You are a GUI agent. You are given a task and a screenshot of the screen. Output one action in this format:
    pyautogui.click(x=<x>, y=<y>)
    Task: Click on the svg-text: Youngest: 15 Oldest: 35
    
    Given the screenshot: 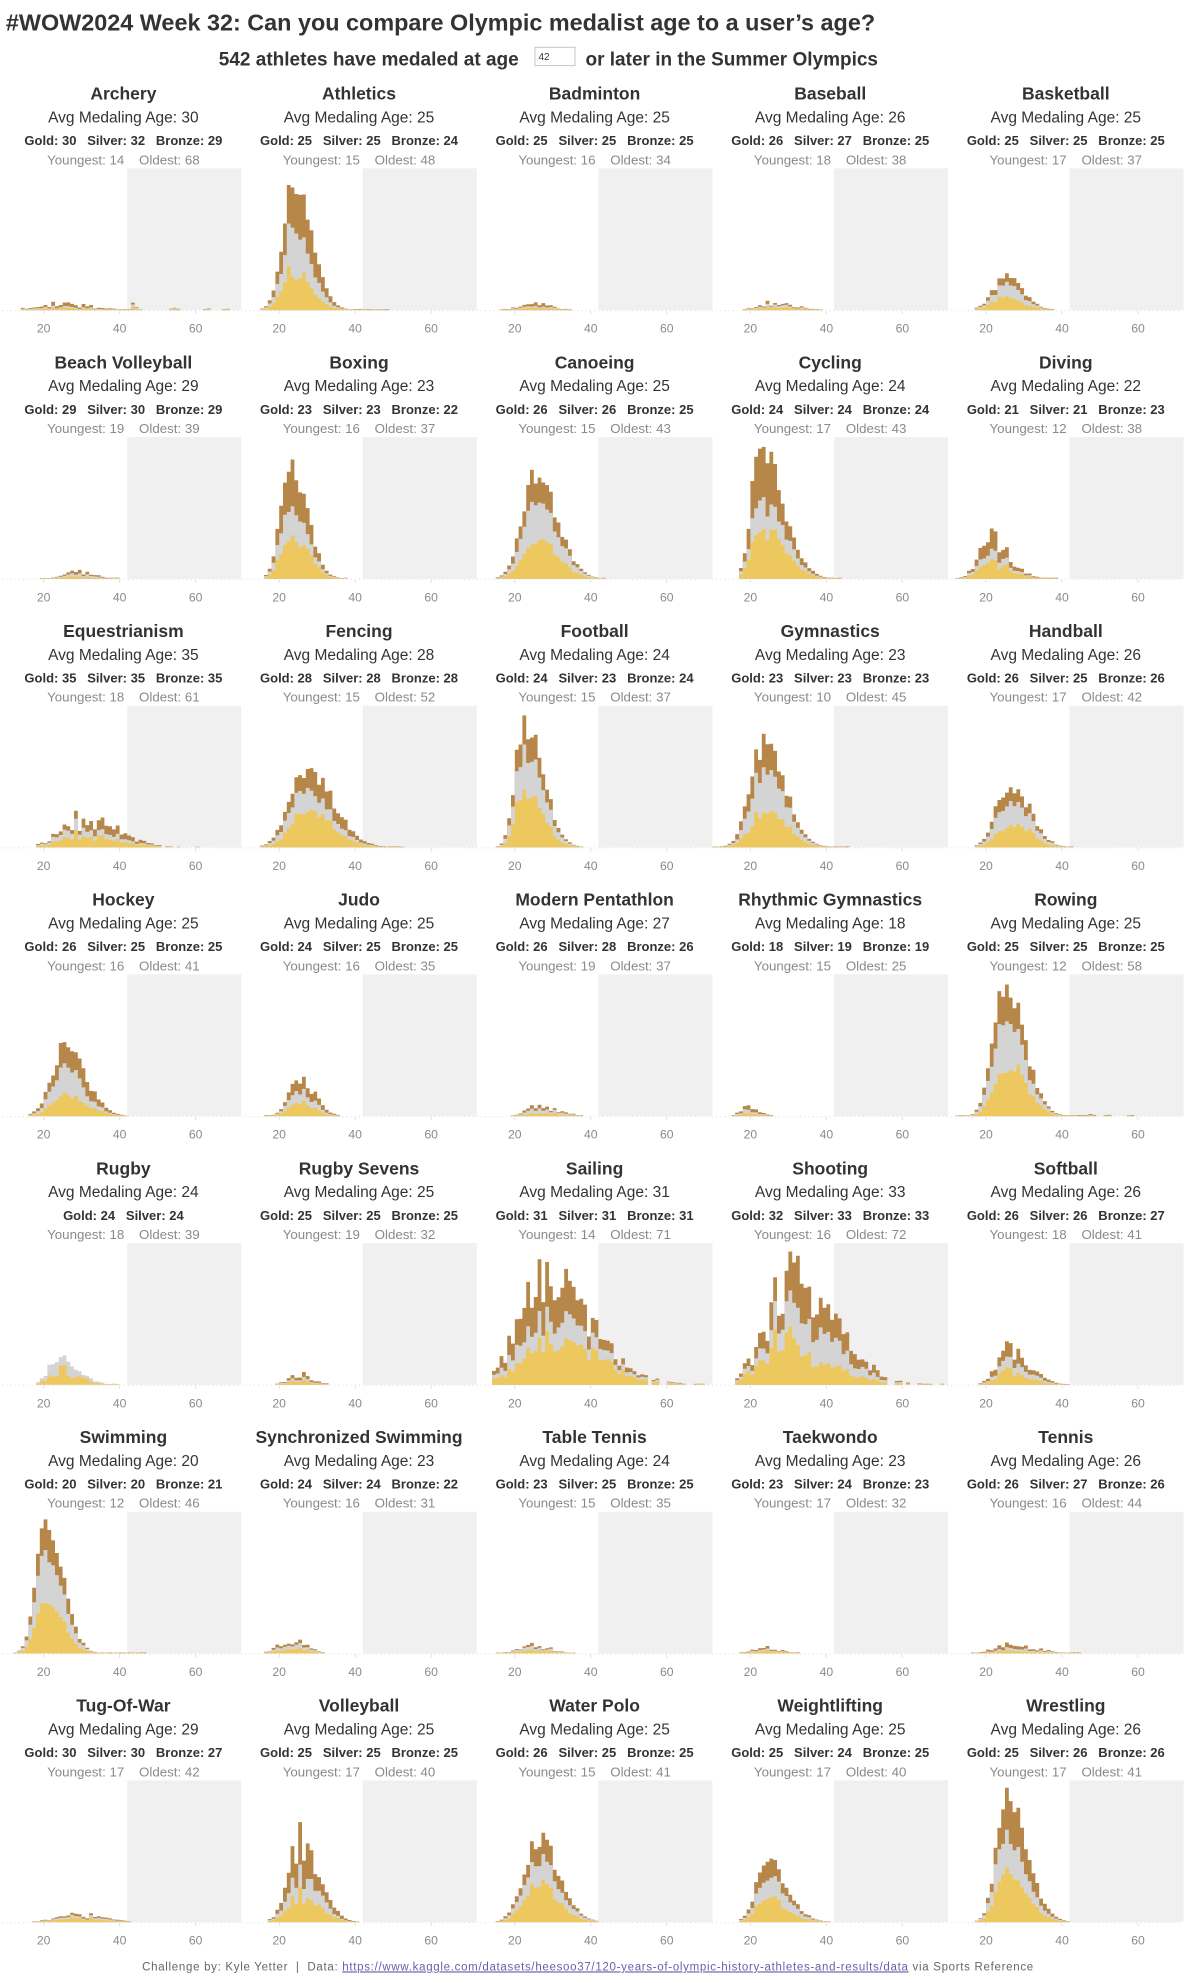 What is the action you would take?
    pyautogui.click(x=594, y=1503)
    